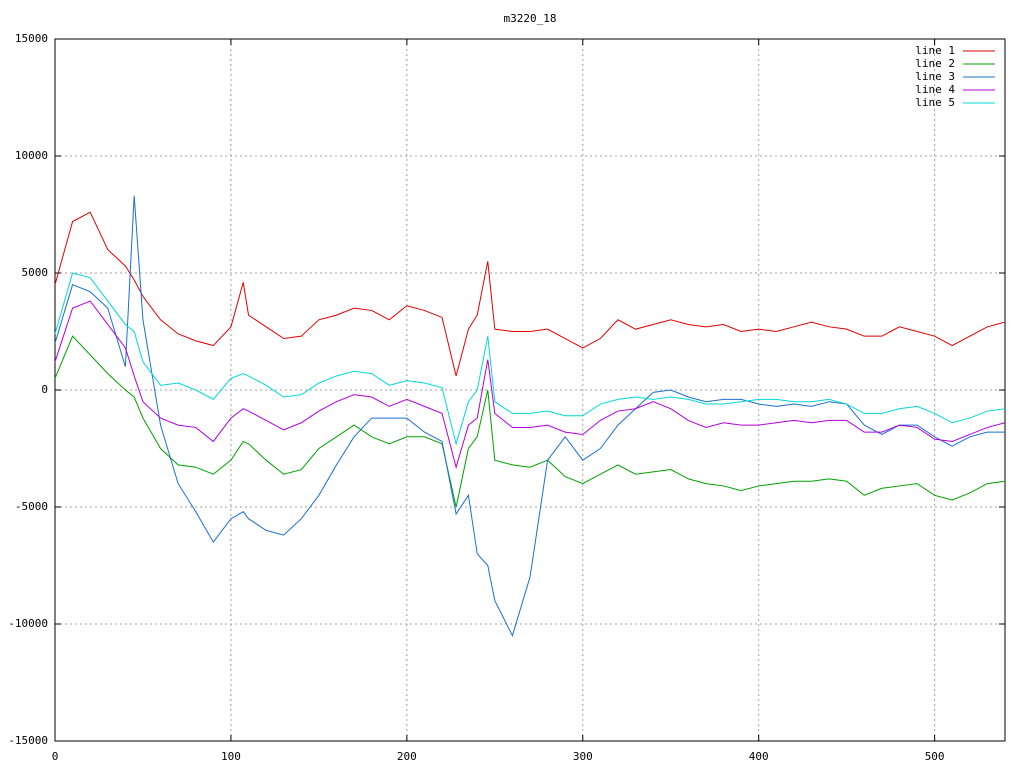 The width and height of the screenshot is (1024, 768). Describe the element at coordinates (28, 623) in the screenshot. I see `y-tick-label: -10000` at that location.